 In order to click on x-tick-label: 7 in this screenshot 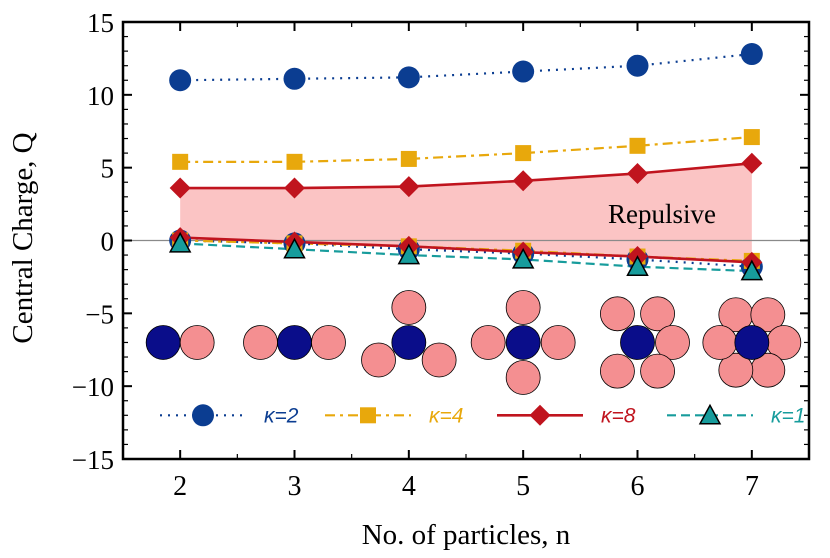, I will do `click(752, 486)`.